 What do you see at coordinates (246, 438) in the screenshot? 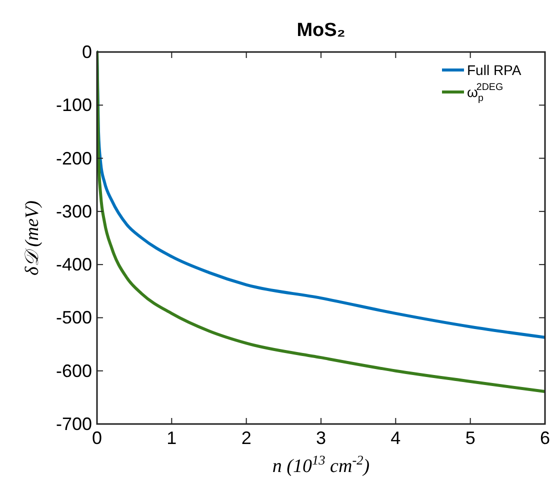
I see `x-tick-label: 2` at bounding box center [246, 438].